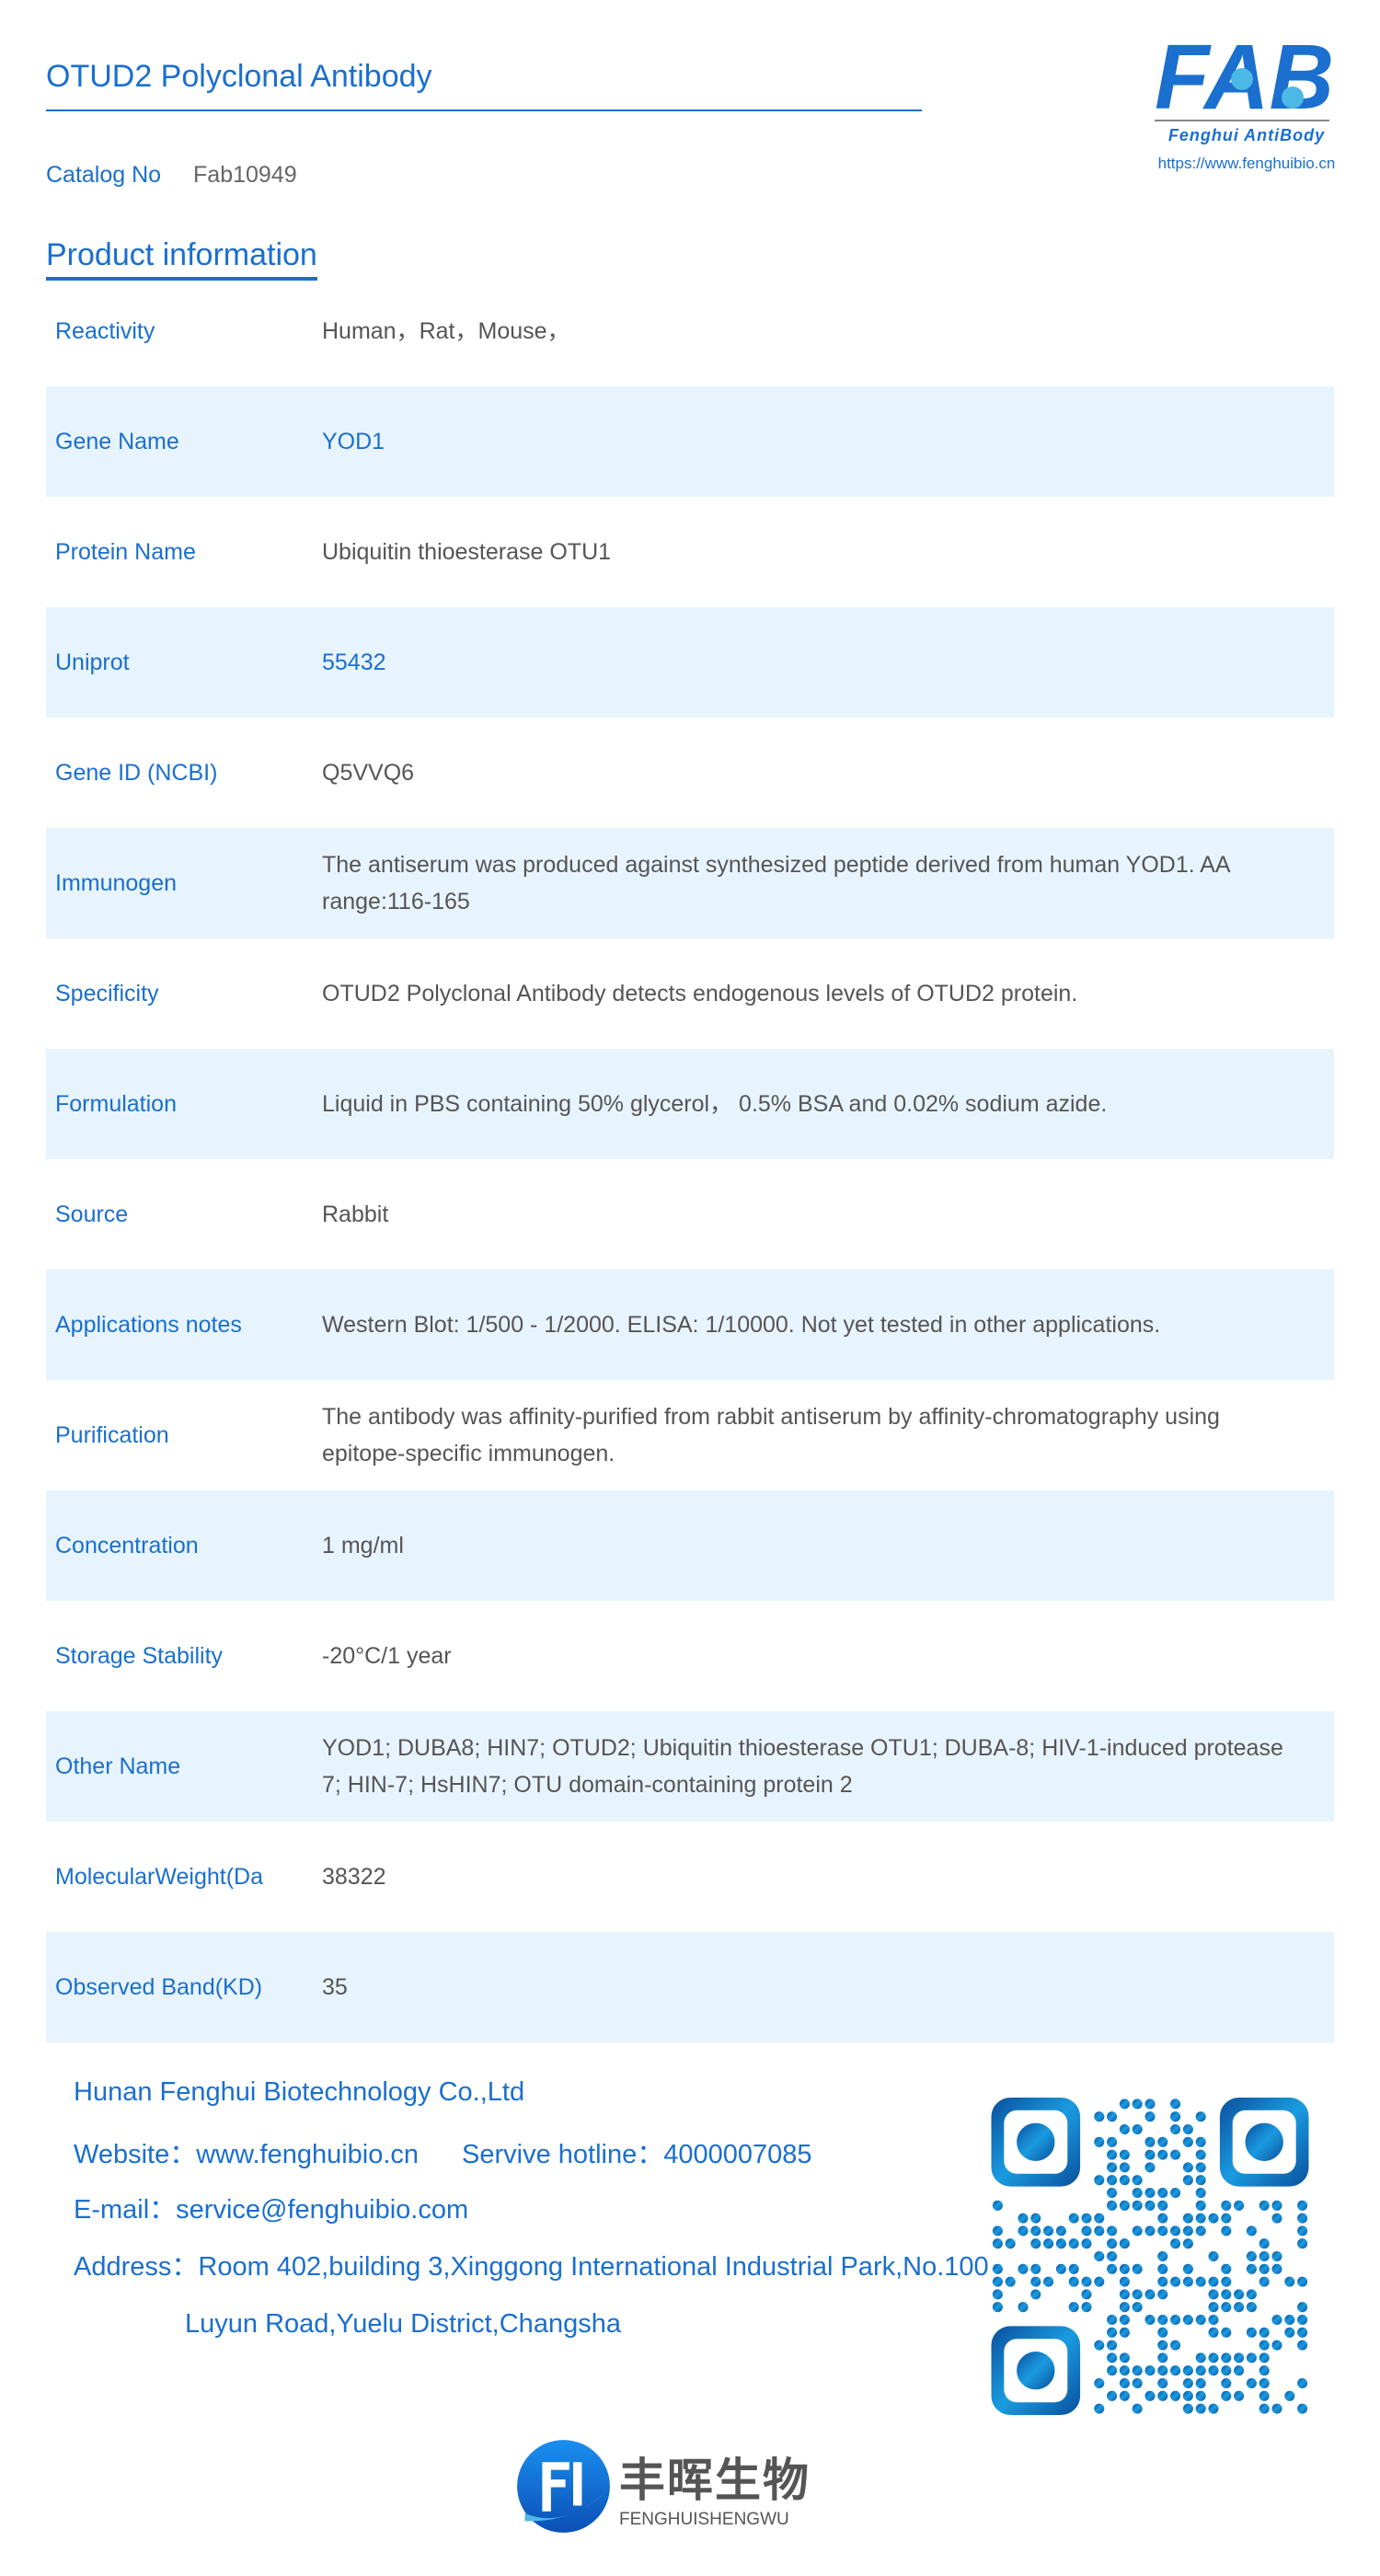 This screenshot has height=2576, width=1380. What do you see at coordinates (353, 441) in the screenshot?
I see `row-value: YOD1` at bounding box center [353, 441].